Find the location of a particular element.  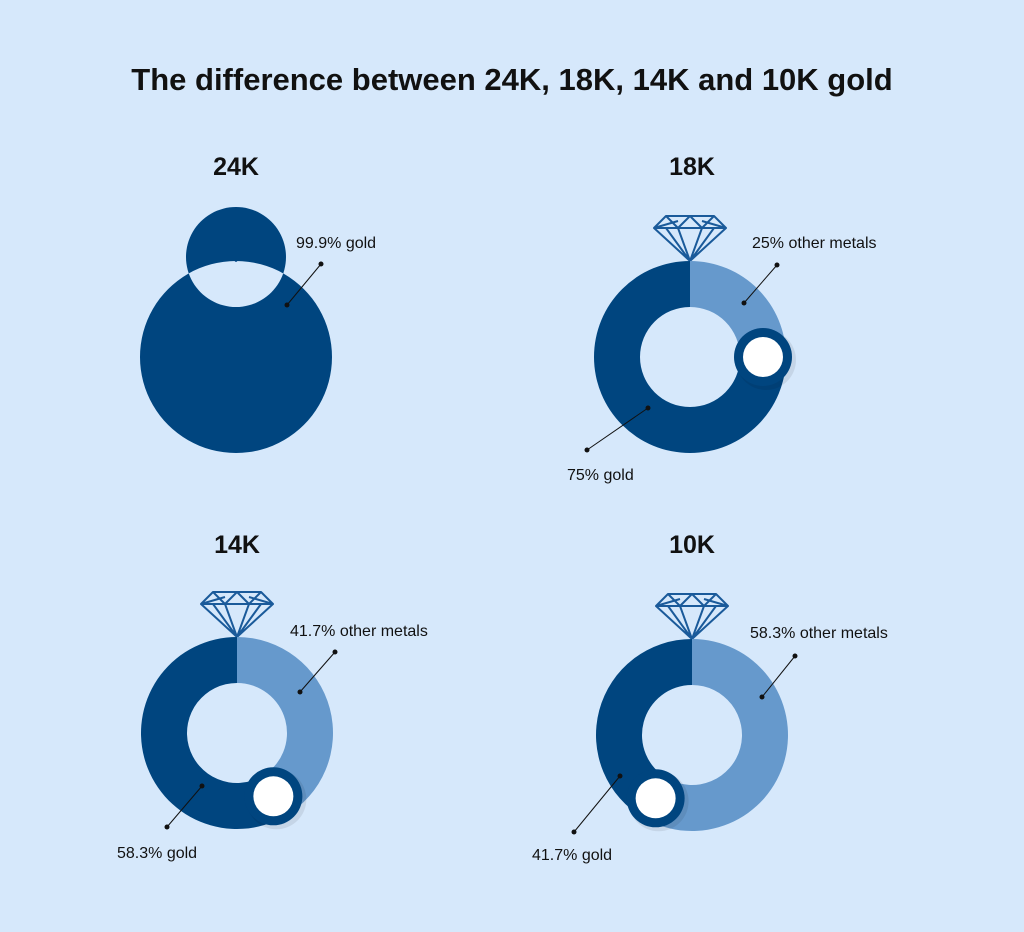

data-label: 58.3% other metals is located at coordinates (819, 633).